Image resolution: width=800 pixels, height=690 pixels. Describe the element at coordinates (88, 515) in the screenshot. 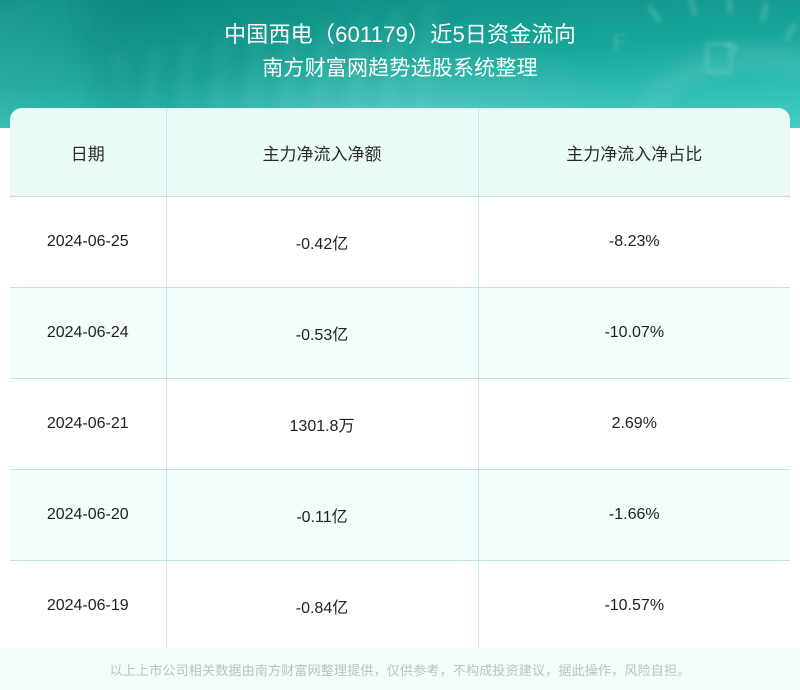

I see `cell-date: 2024-06-20` at that location.